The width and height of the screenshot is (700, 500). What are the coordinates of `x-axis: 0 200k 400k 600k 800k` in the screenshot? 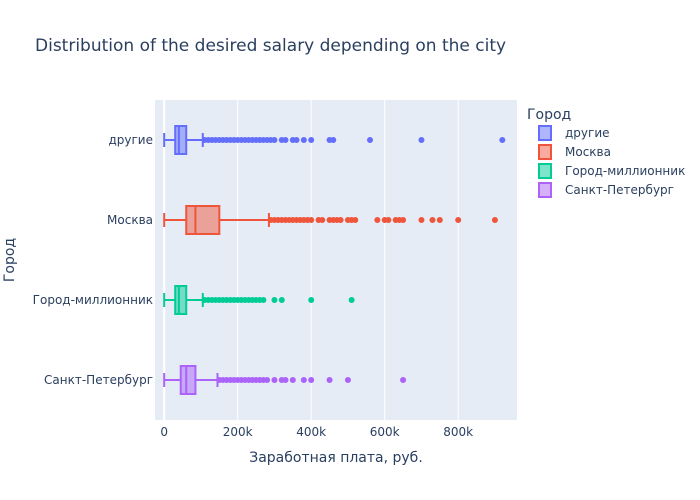 It's located at (316, 432).